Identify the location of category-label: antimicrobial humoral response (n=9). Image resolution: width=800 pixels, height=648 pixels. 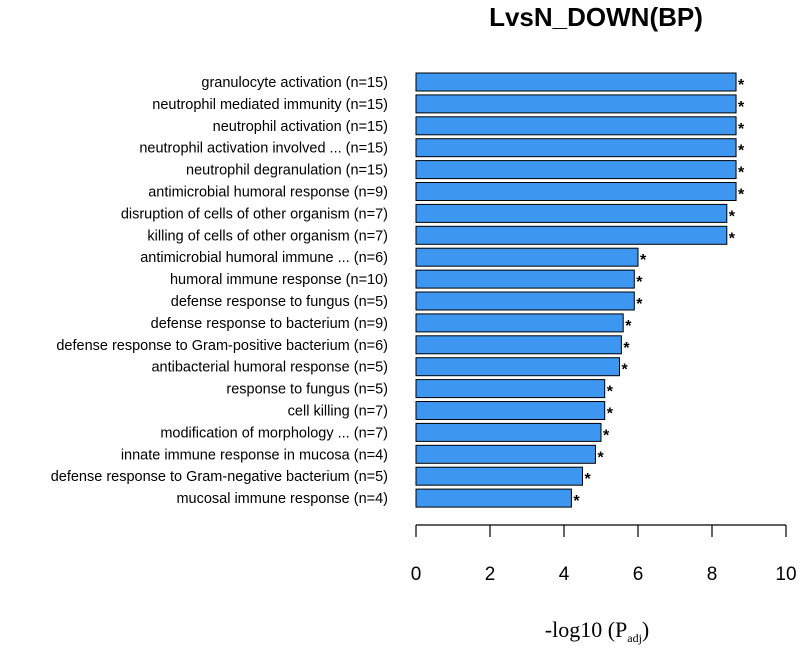
(268, 193).